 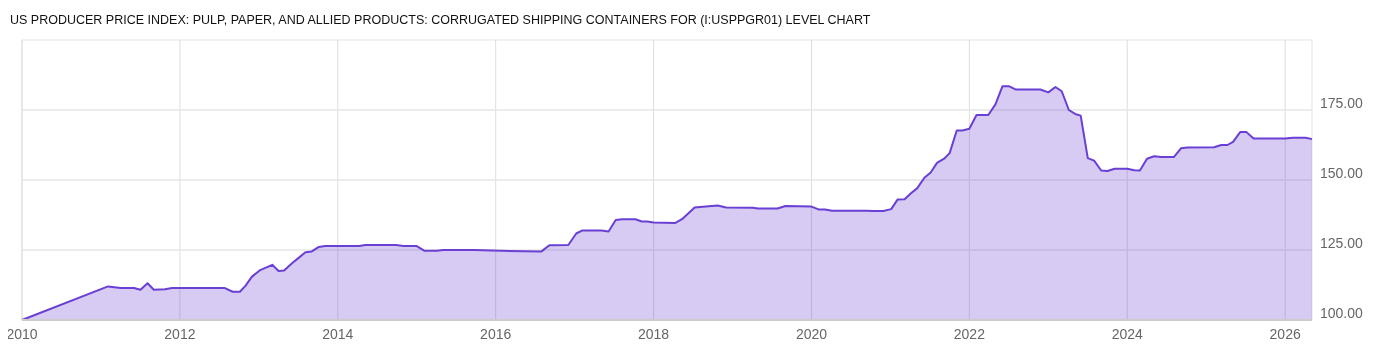 I want to click on x-tick-label: 2018, so click(x=654, y=334).